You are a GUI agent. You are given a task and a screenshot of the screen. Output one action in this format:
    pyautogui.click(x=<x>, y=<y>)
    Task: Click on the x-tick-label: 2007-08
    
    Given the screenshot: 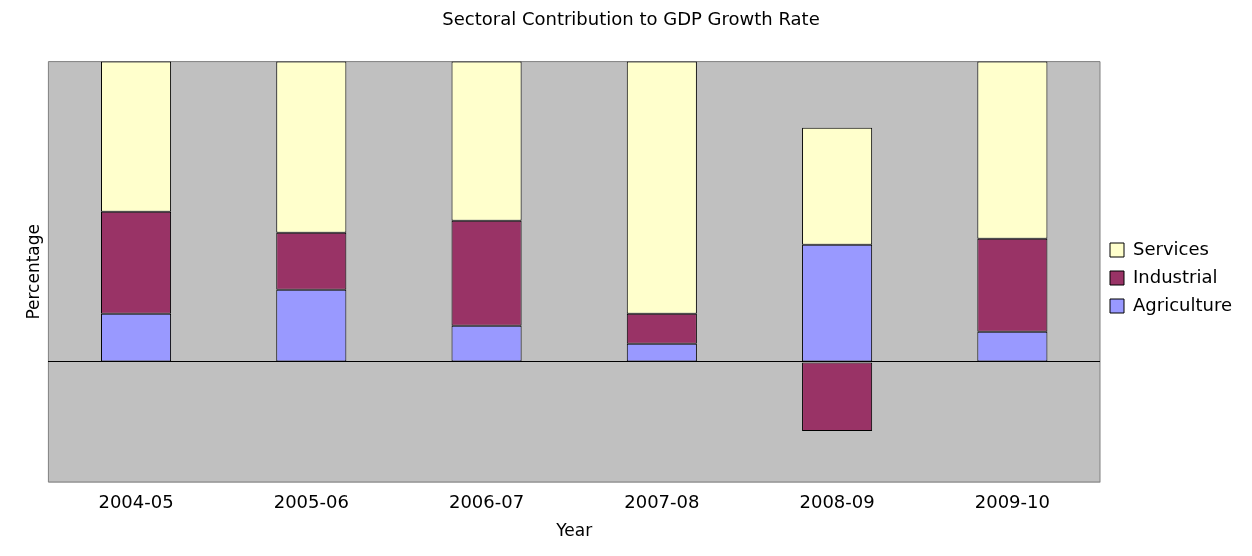 What is the action you would take?
    pyautogui.click(x=662, y=502)
    